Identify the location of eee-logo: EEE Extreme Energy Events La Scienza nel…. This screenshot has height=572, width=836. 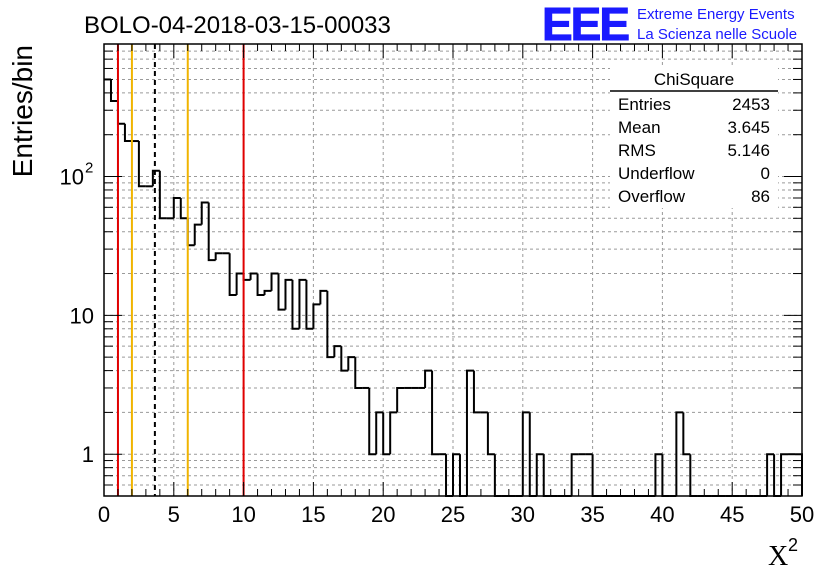
(670, 25).